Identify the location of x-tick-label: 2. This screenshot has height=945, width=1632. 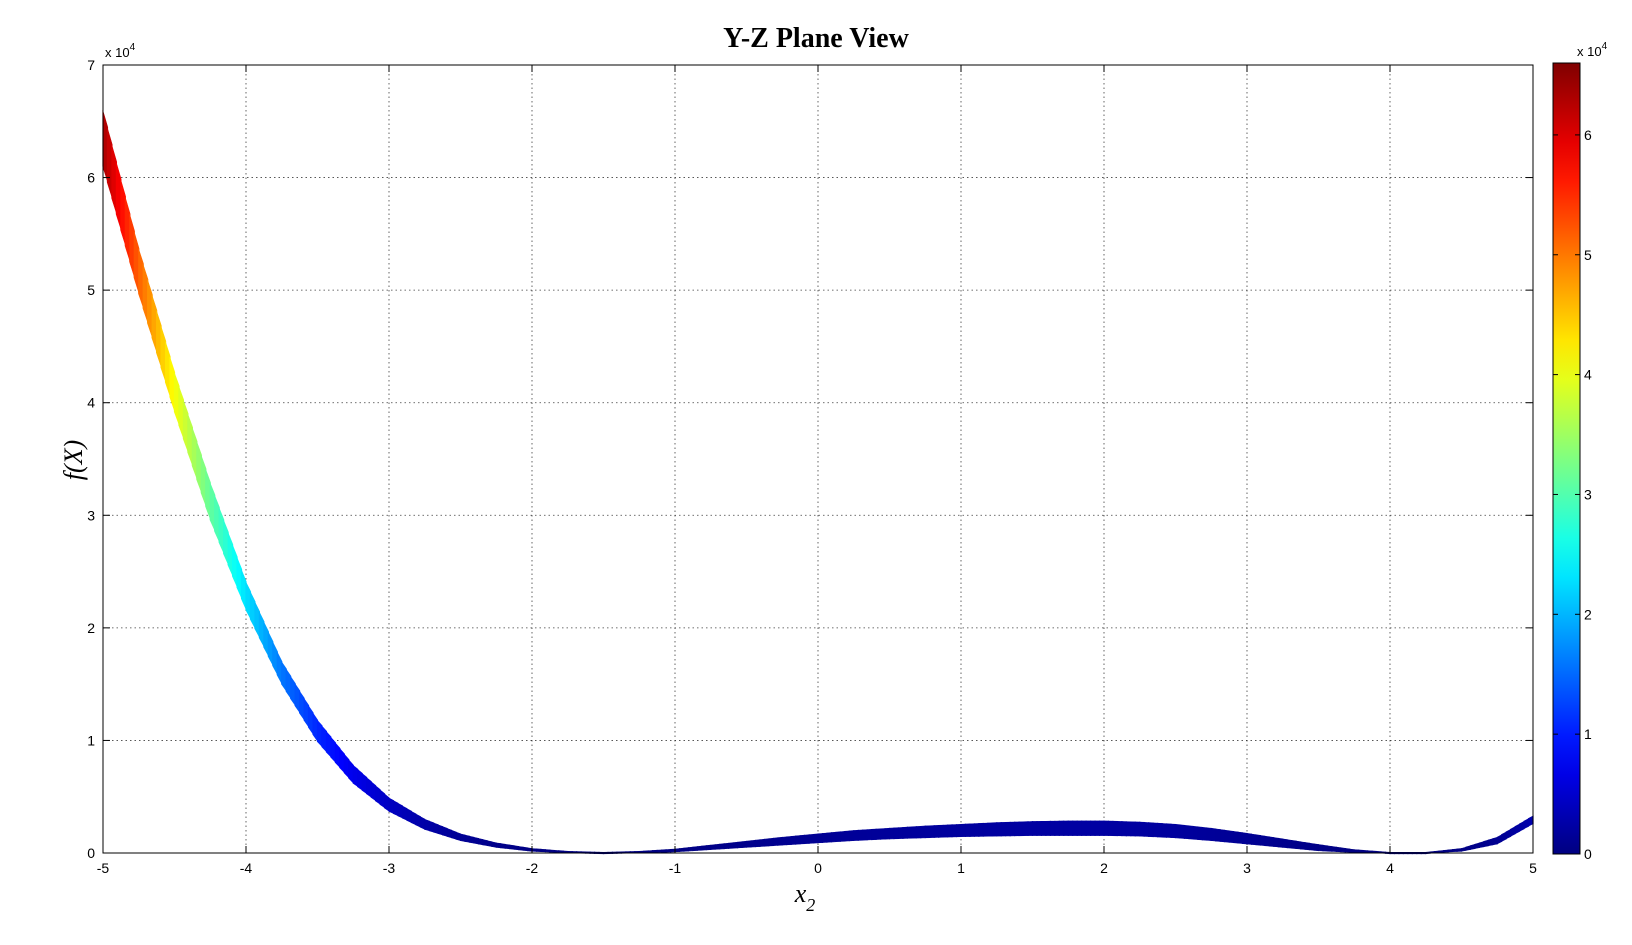
(1104, 868).